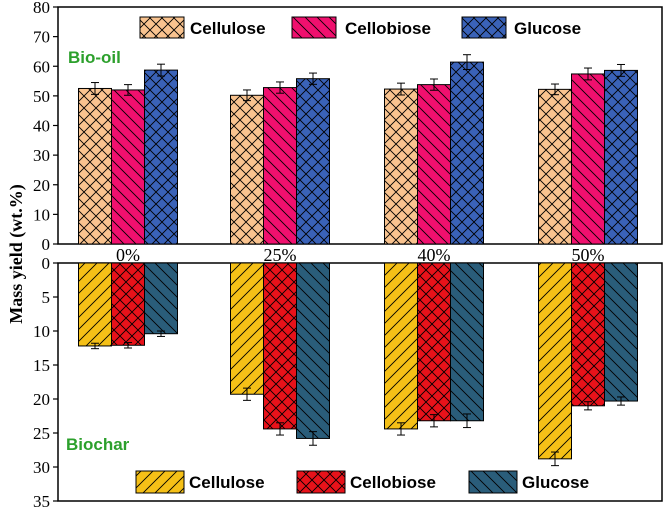  Describe the element at coordinates (588, 255) in the screenshot. I see `category-label: 50%` at that location.